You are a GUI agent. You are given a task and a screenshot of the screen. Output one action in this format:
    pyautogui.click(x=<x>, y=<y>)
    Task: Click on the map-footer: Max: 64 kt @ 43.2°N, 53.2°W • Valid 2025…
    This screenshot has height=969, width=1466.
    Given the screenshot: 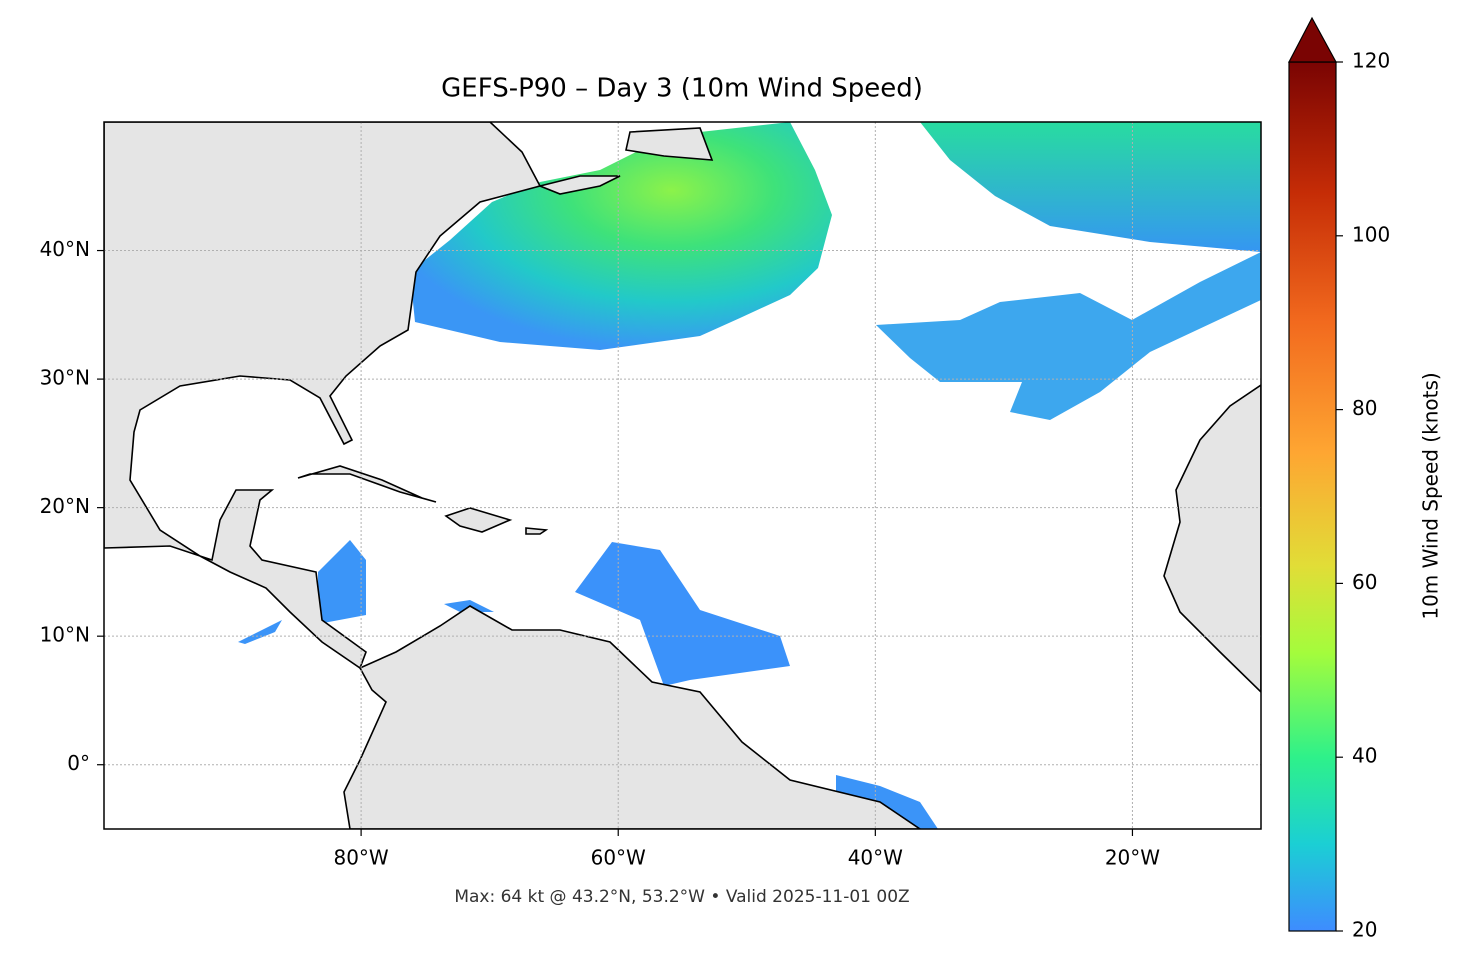 What is the action you would take?
    pyautogui.click(x=681, y=897)
    